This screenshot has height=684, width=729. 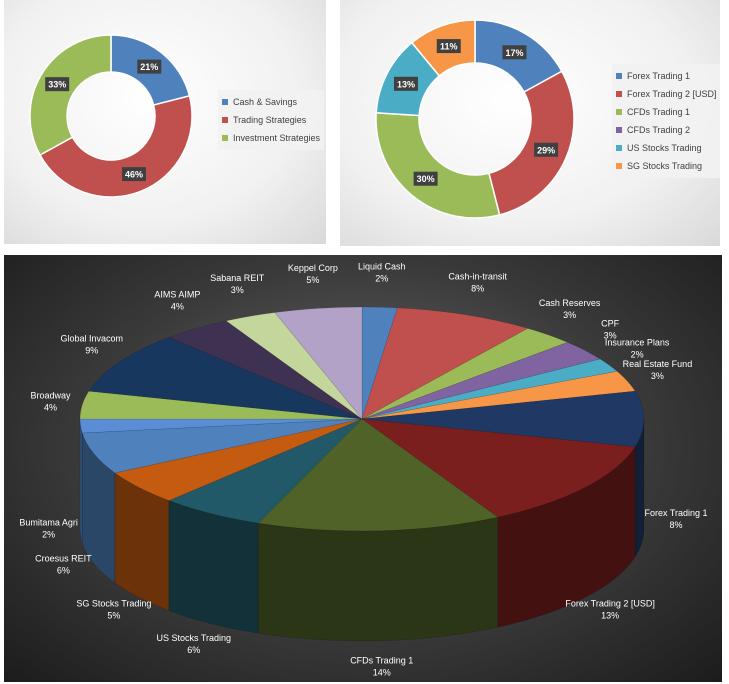 I want to click on svg-text: 33%, so click(x=57, y=85).